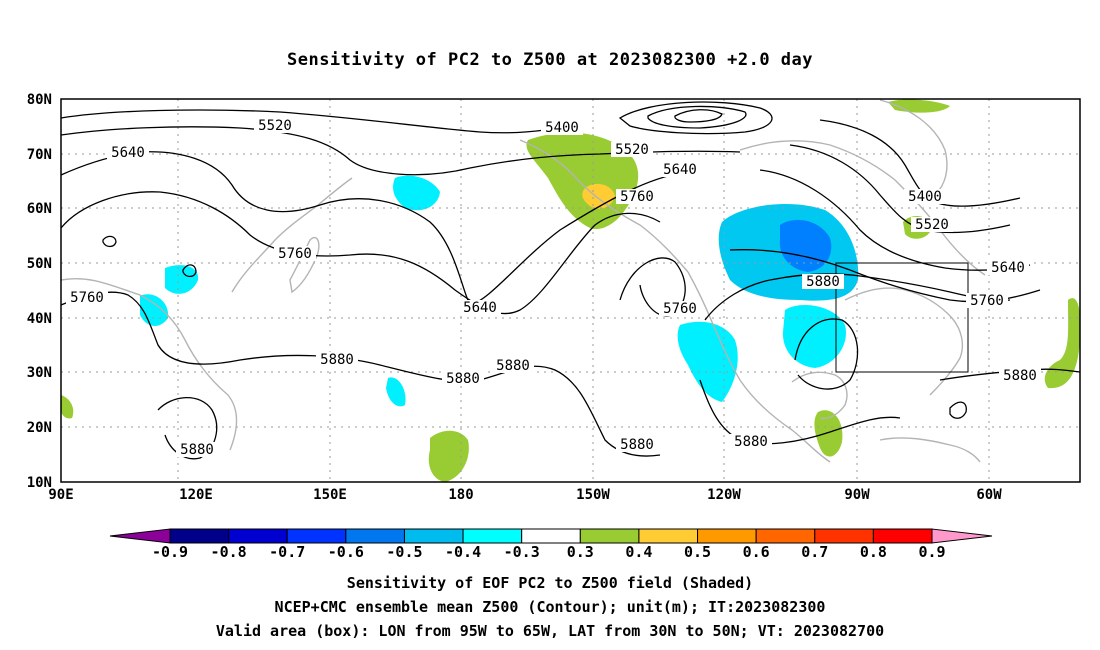 Image resolution: width=1100 pixels, height=650 pixels. Describe the element at coordinates (196, 495) in the screenshot. I see `lon-label: 120E` at that location.